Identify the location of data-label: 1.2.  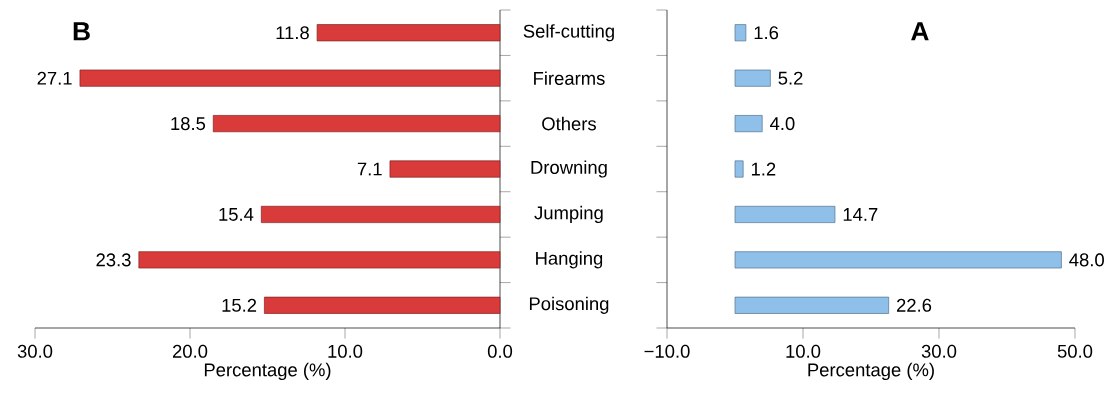
(763, 169).